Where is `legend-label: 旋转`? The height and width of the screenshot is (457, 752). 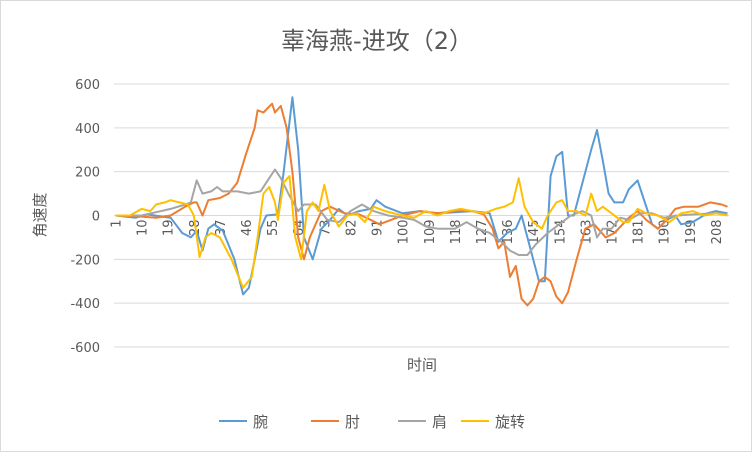
legend-label: 旋转 is located at coordinates (510, 422).